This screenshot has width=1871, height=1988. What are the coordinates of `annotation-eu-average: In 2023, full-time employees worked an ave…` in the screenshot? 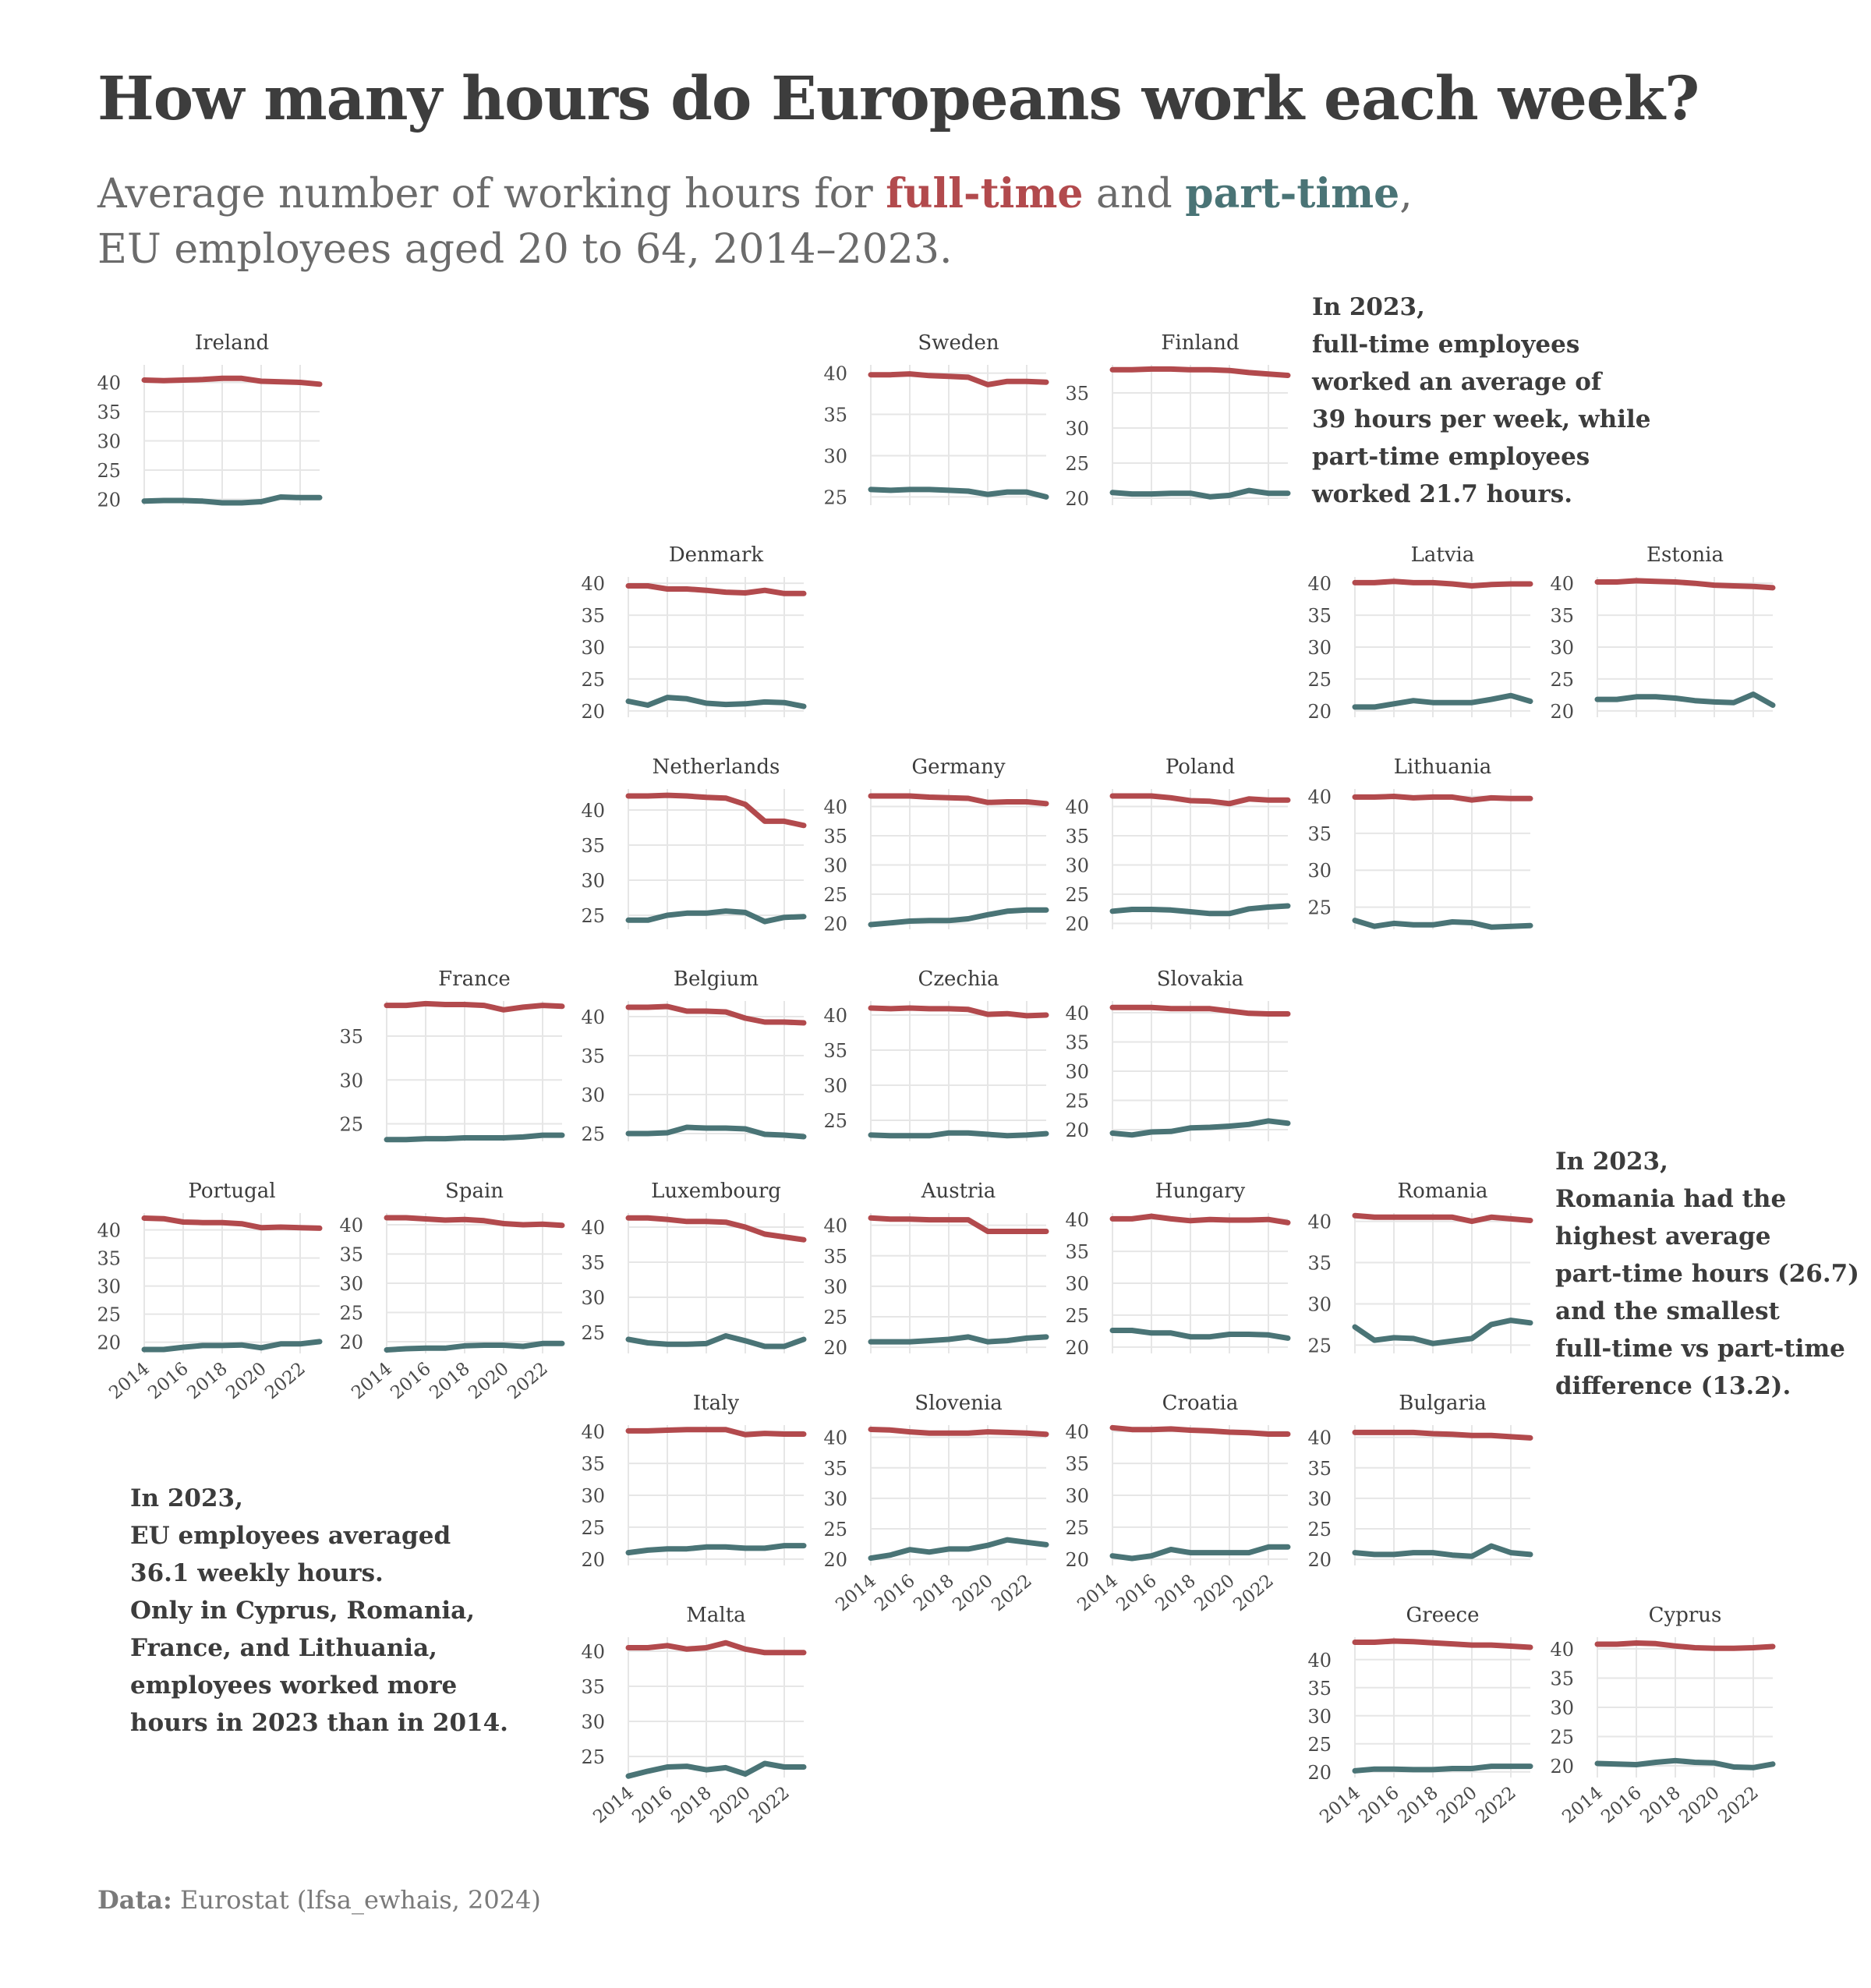 It's located at (1481, 400).